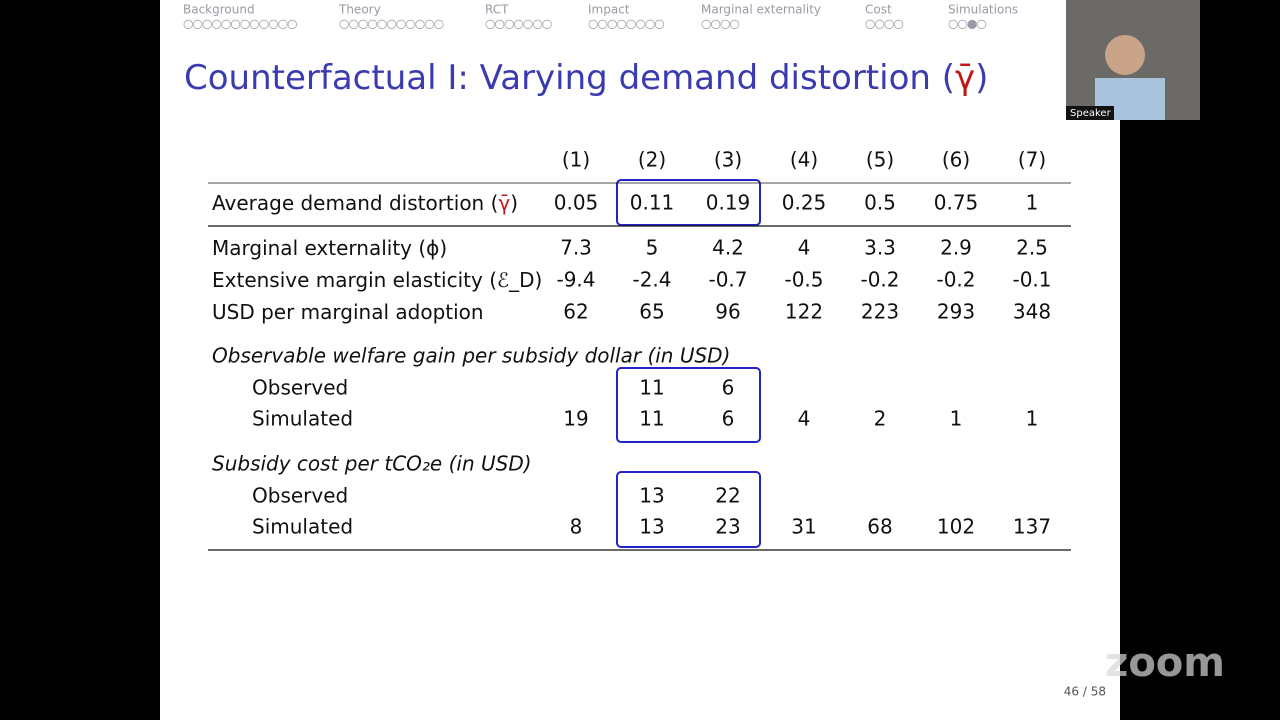  What do you see at coordinates (956, 203) in the screenshot?
I see `table-cell: 0.75` at bounding box center [956, 203].